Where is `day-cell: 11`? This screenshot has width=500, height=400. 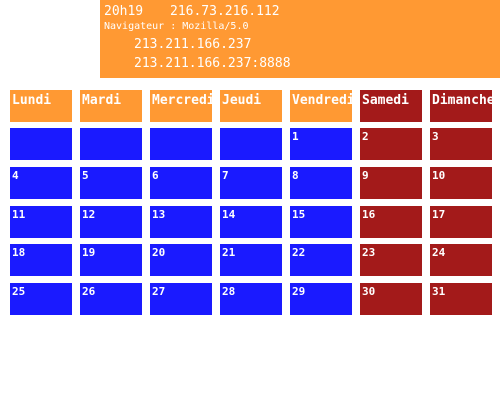 day-cell: 11 is located at coordinates (41, 222).